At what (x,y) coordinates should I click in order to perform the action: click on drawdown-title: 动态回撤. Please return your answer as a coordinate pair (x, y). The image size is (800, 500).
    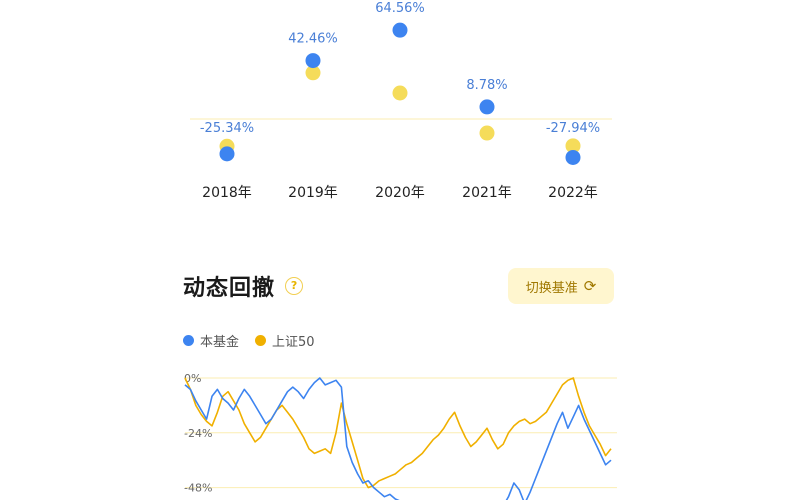
    Looking at the image, I should click on (229, 288).